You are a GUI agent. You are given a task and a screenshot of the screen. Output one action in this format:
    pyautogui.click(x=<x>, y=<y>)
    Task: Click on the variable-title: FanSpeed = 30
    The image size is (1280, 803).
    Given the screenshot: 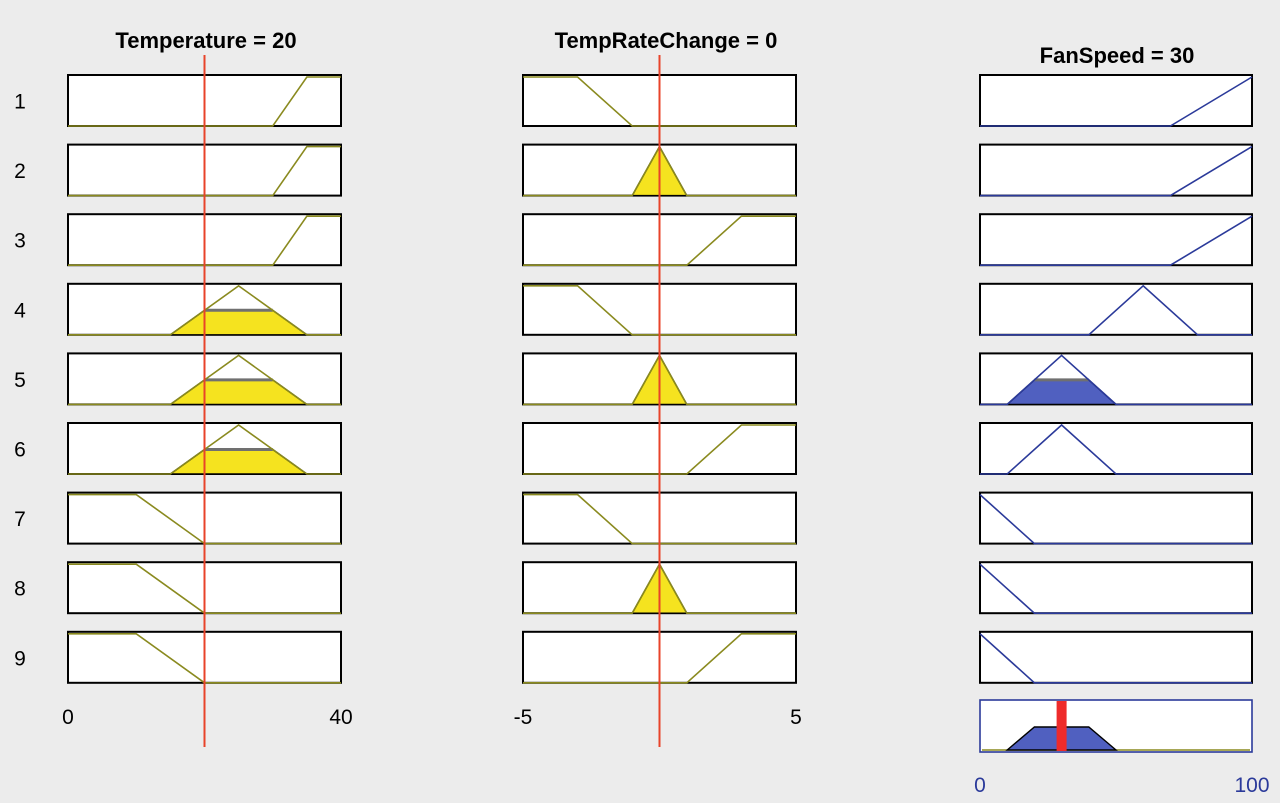 What is the action you would take?
    pyautogui.click(x=1117, y=55)
    